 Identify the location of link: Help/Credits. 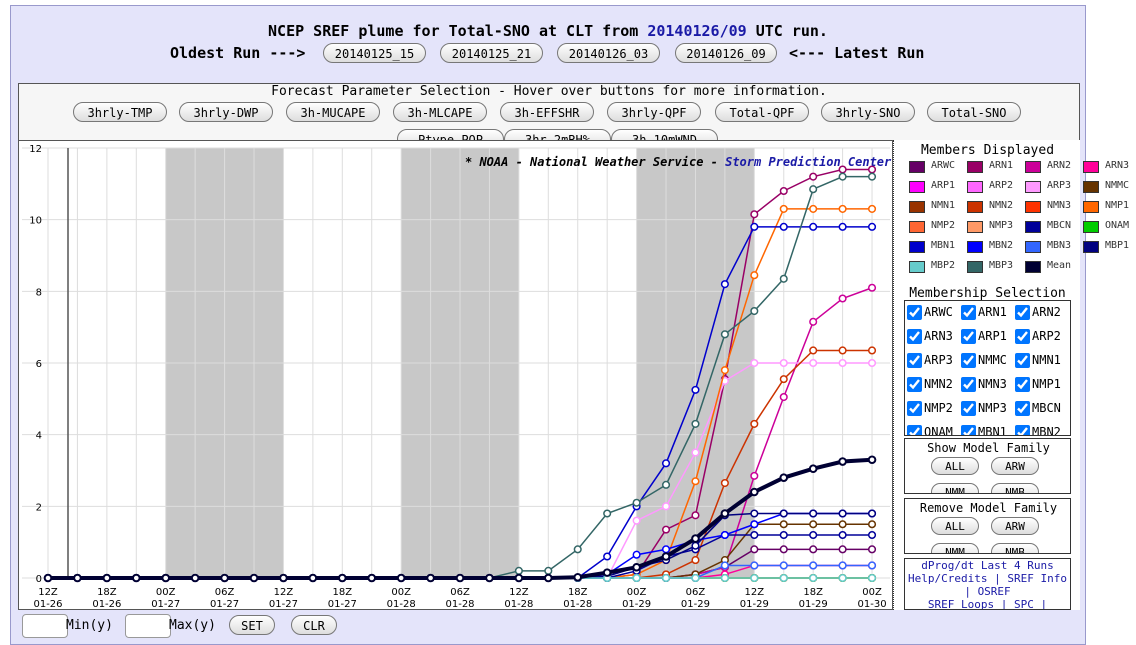
(948, 578).